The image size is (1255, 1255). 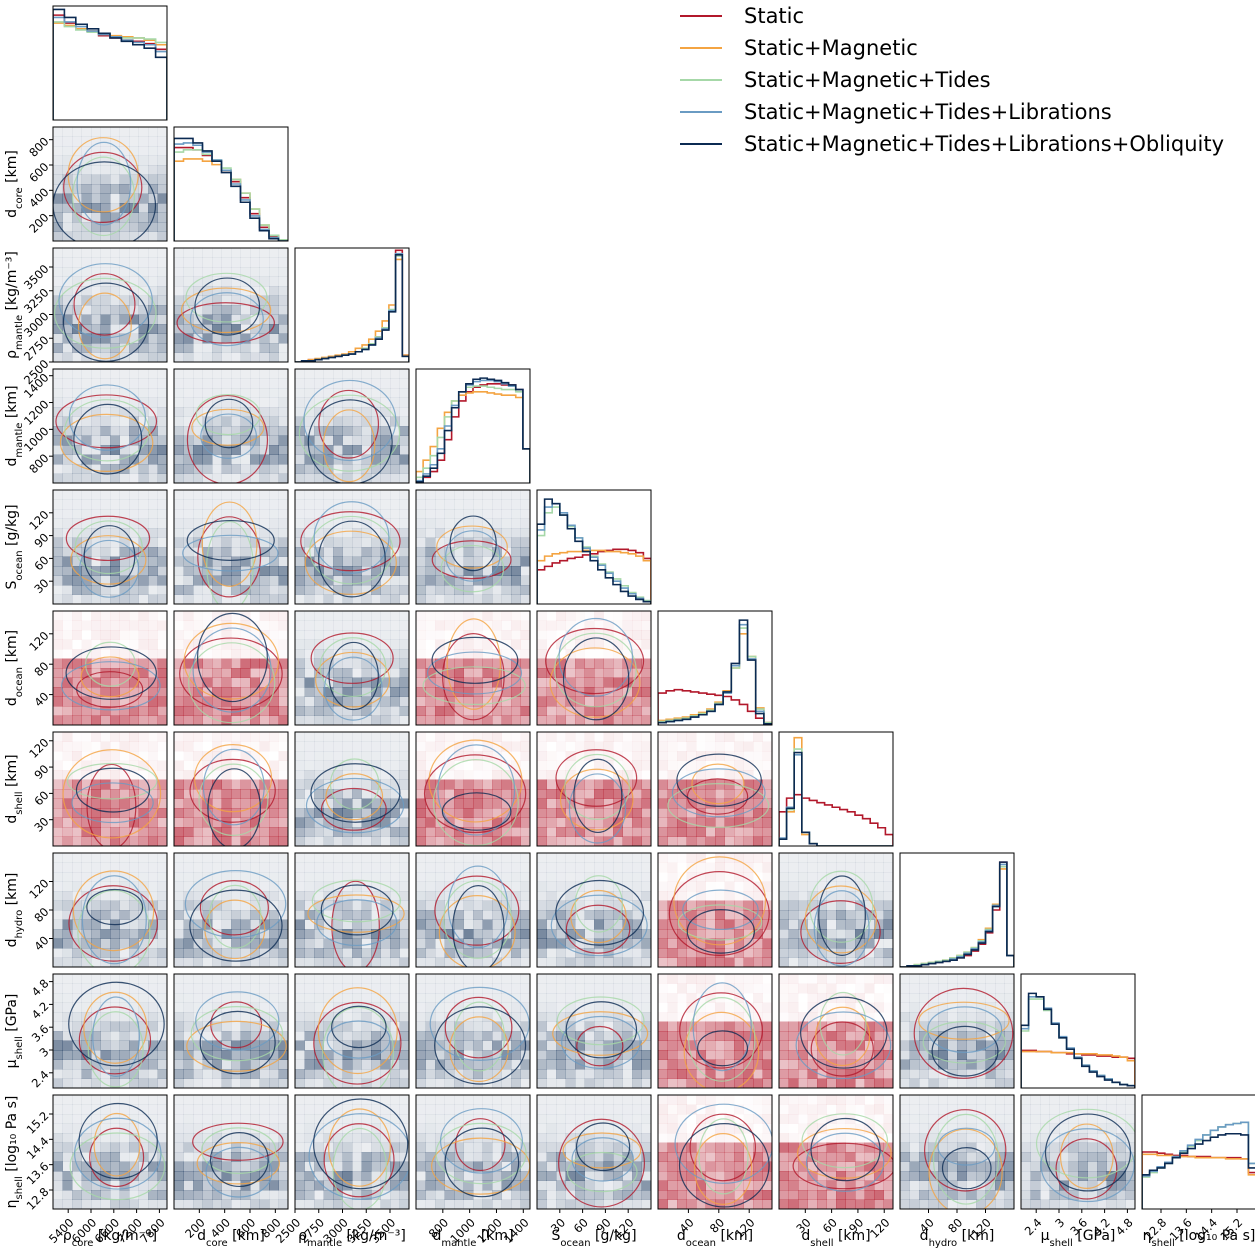 I want to click on density-d_hydro-vs-d_shell, so click(x=836, y=910).